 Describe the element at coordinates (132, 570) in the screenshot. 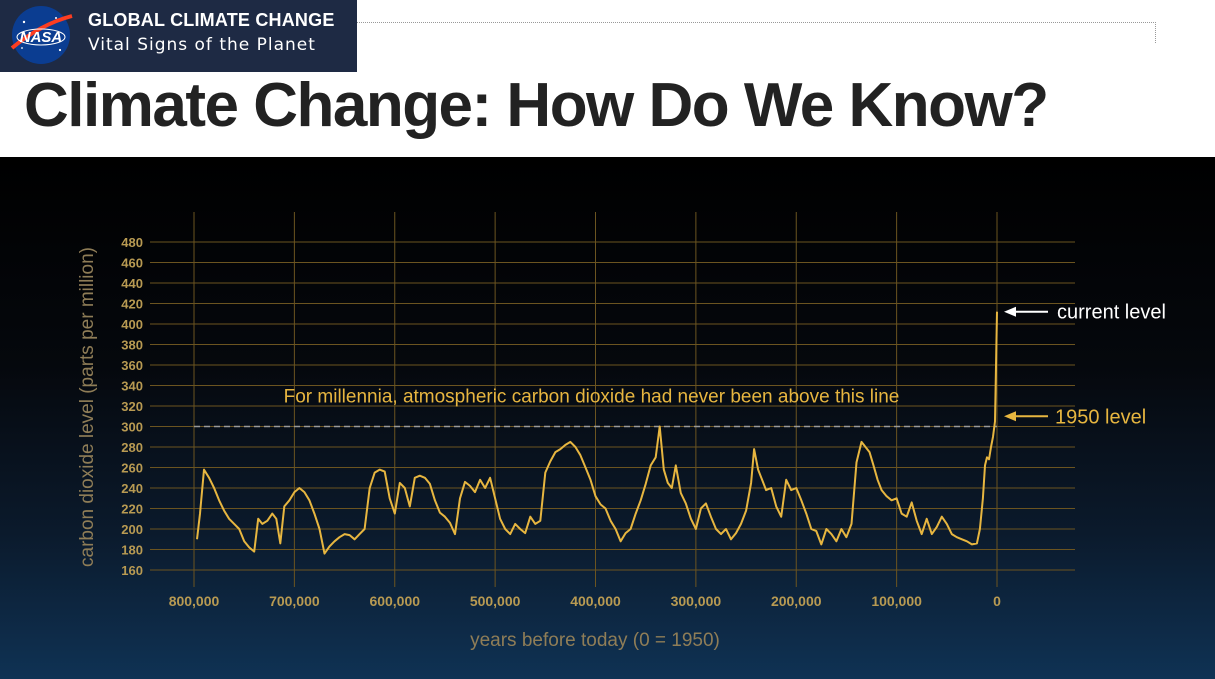

I see `y-tick-label: 160` at that location.